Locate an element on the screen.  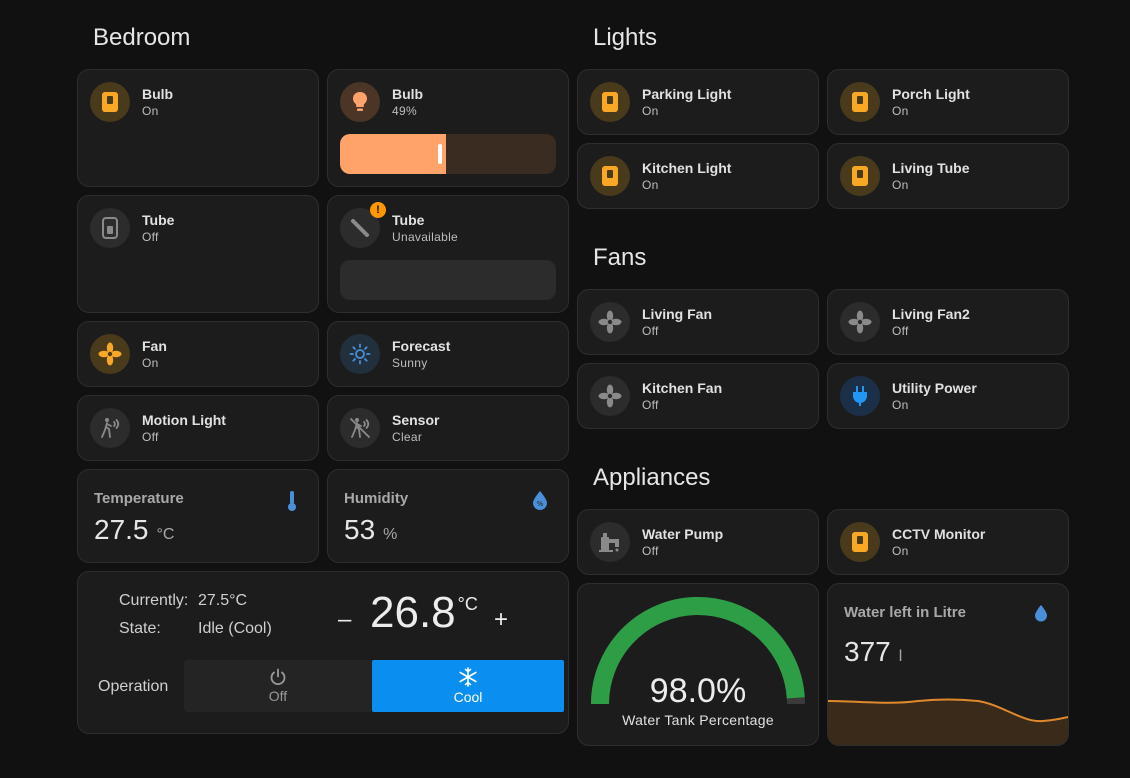
sensor-card-water-left: Water left in Litre 377 l is located at coordinates (948, 664).